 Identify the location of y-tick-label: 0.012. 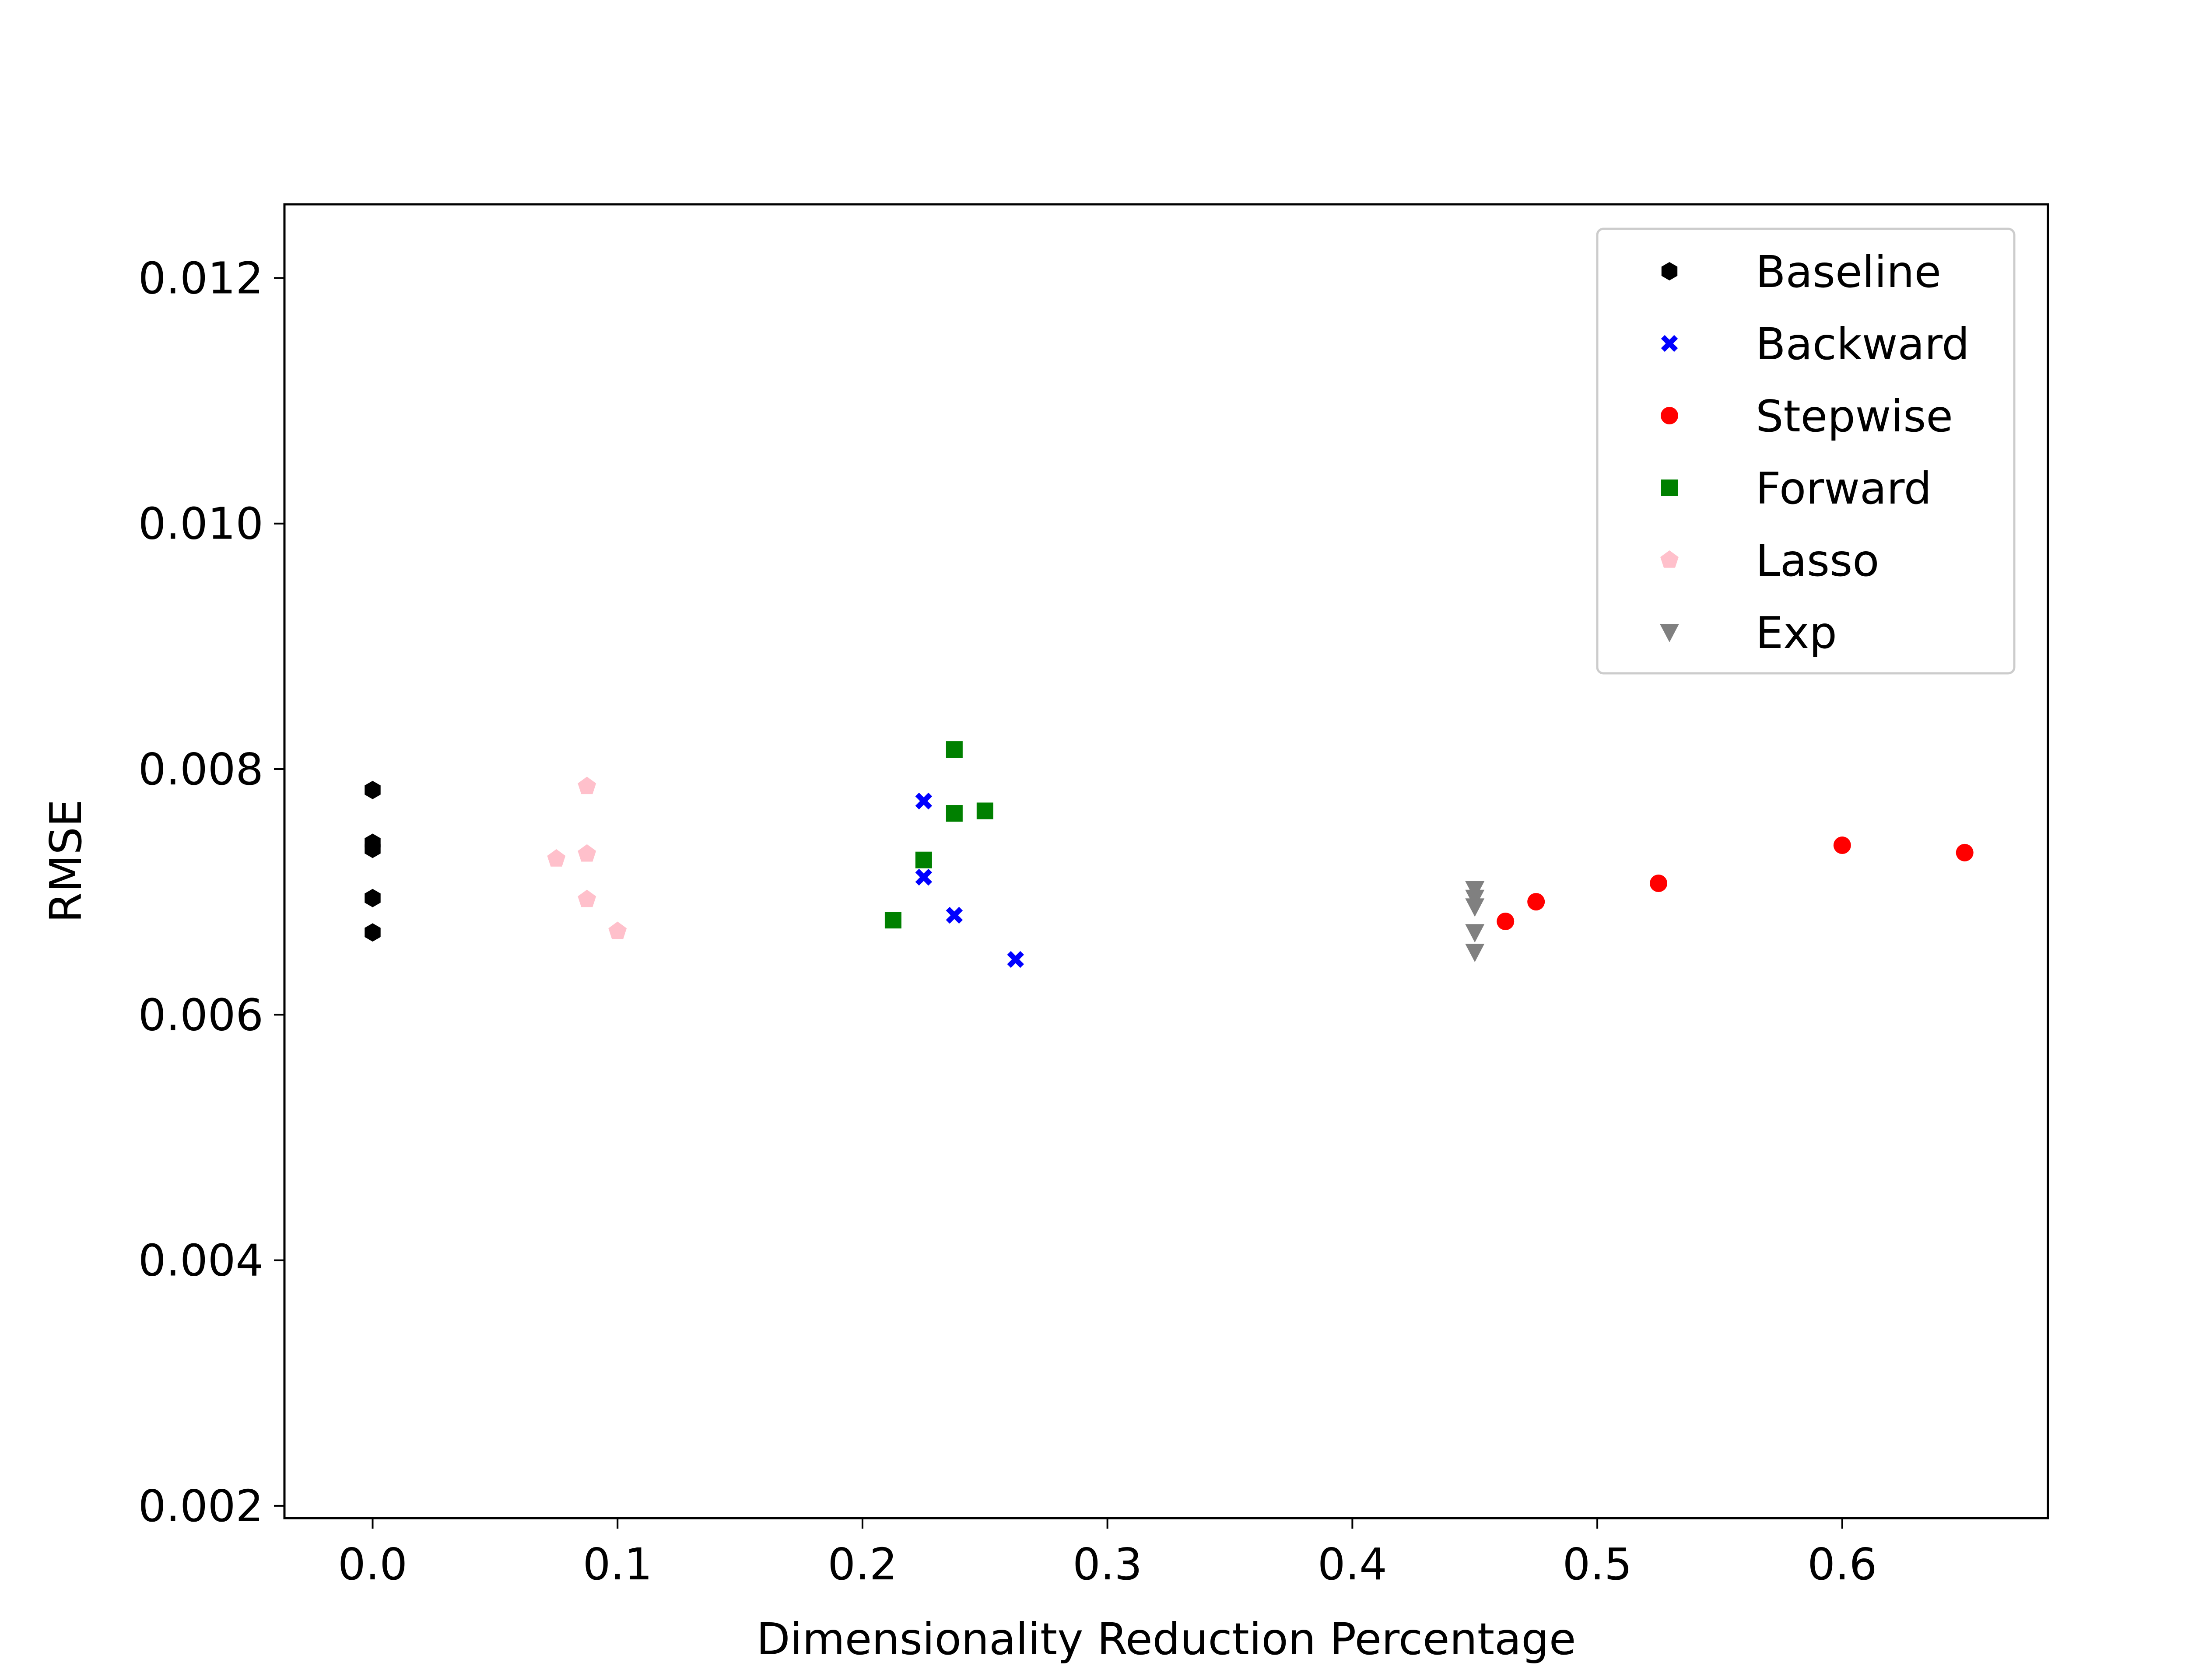
(200, 278).